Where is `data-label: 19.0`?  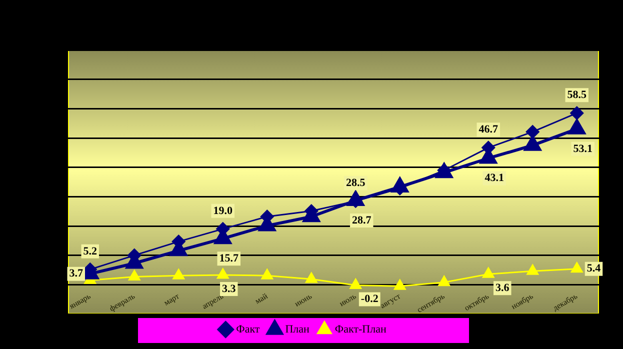 data-label: 19.0 is located at coordinates (223, 210).